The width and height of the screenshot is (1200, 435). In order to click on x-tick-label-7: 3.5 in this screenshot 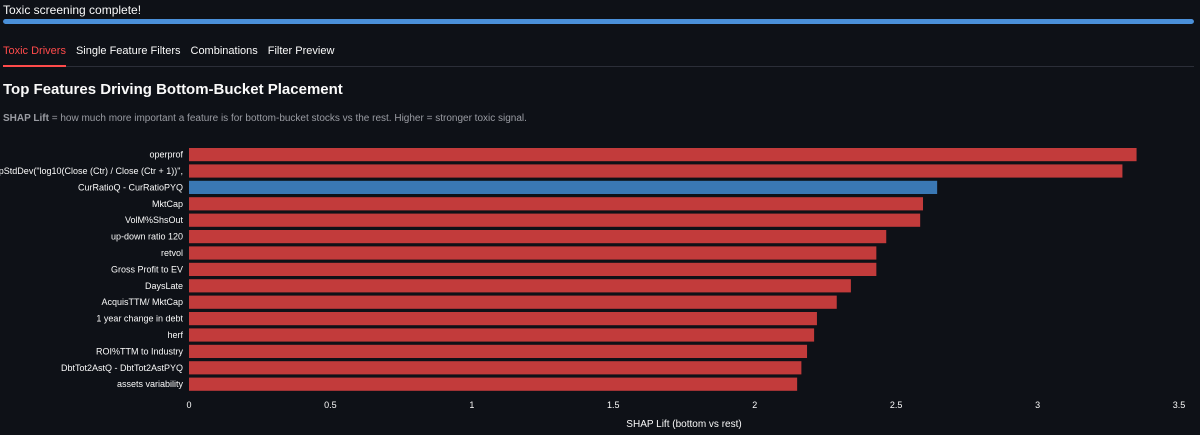, I will do `click(1179, 405)`.